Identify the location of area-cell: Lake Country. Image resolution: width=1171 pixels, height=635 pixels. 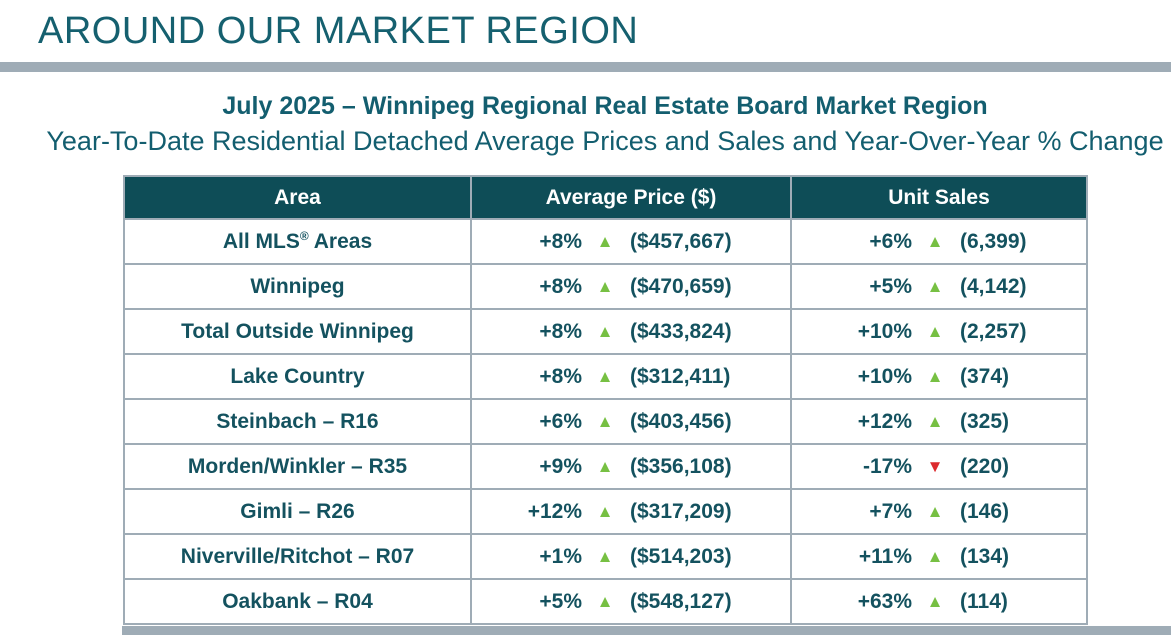
(297, 376).